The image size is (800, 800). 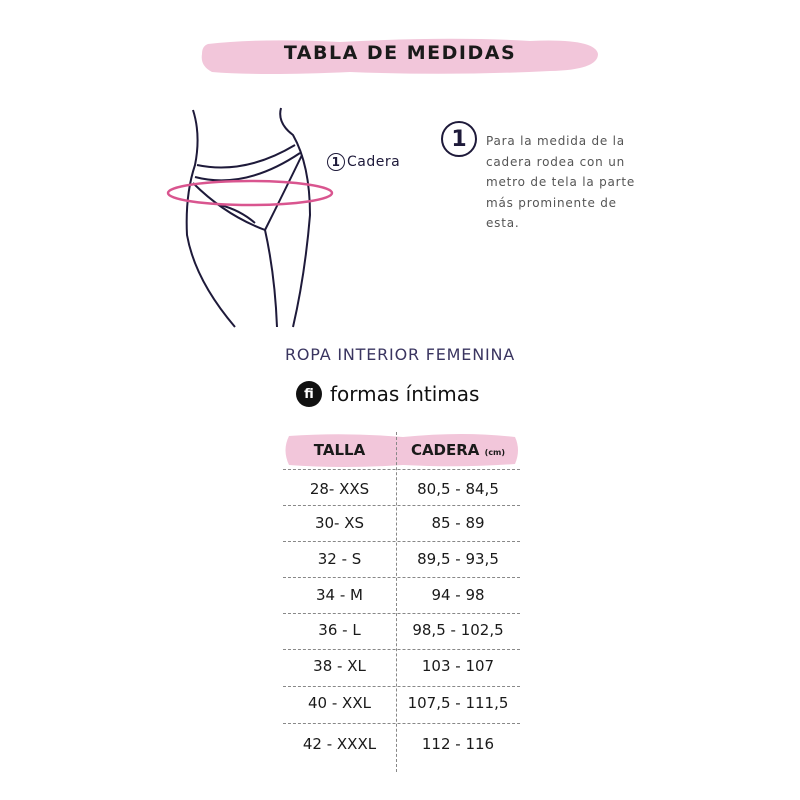 What do you see at coordinates (339, 595) in the screenshot?
I see `talla-cell: 34 - M` at bounding box center [339, 595].